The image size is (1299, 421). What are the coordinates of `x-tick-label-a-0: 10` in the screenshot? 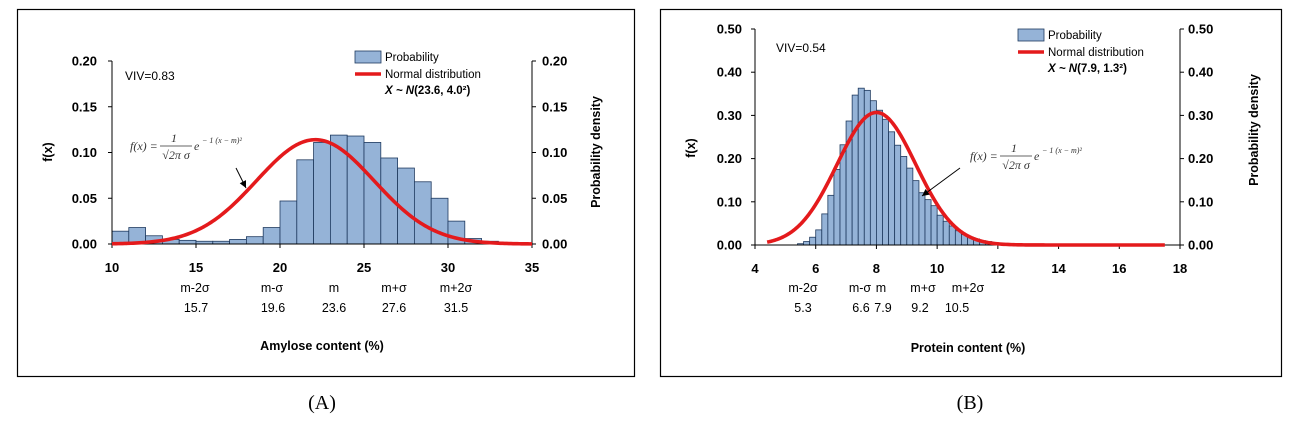 It's located at (112, 267).